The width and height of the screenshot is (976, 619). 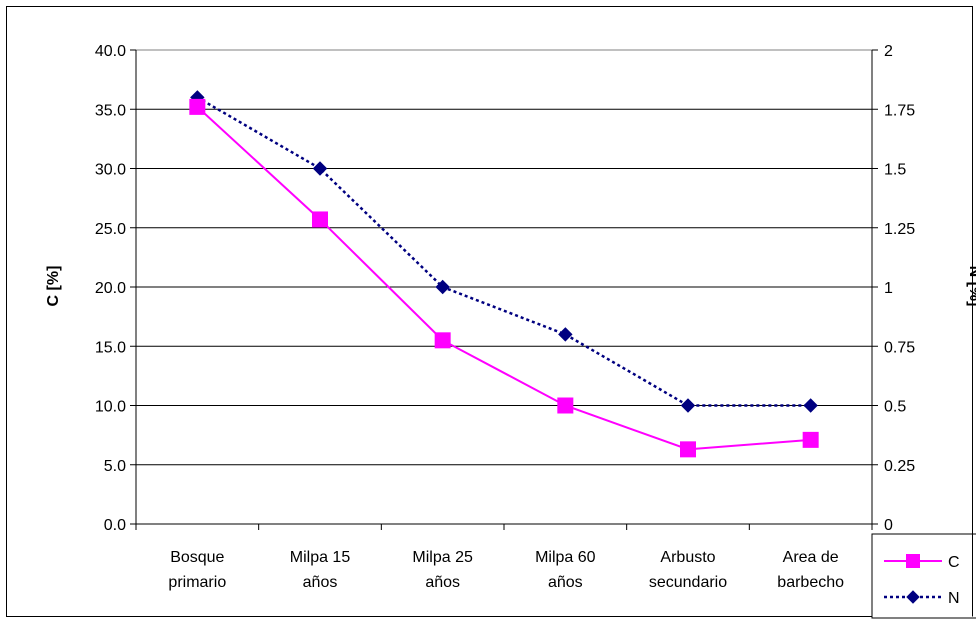 What do you see at coordinates (110, 229) in the screenshot?
I see `y-tick-label-left: 25.0` at bounding box center [110, 229].